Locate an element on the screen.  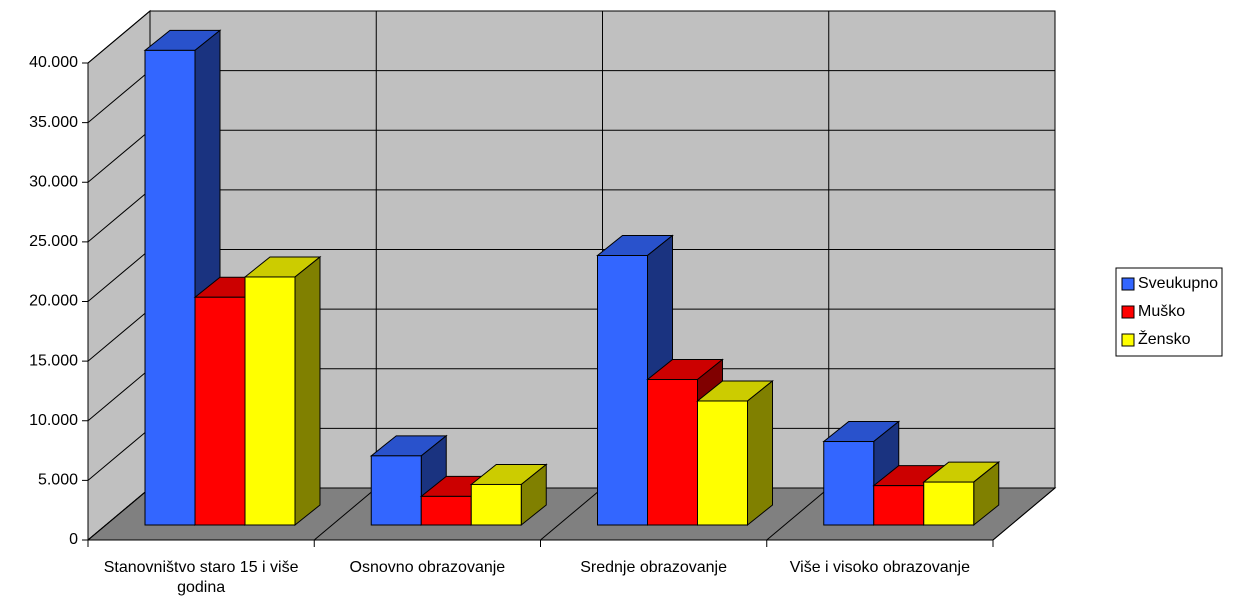
y-tick-label: 20.000 is located at coordinates (53, 301).